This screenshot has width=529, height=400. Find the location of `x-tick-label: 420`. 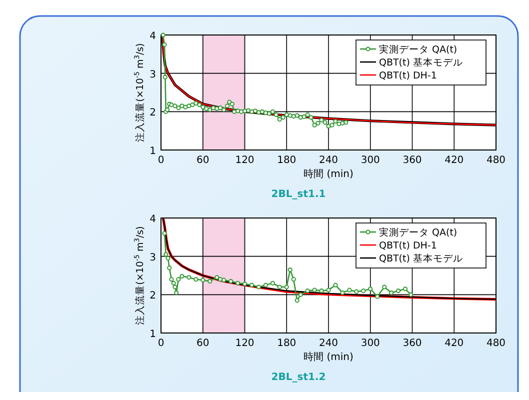

x-tick-label: 420 is located at coordinates (454, 160).